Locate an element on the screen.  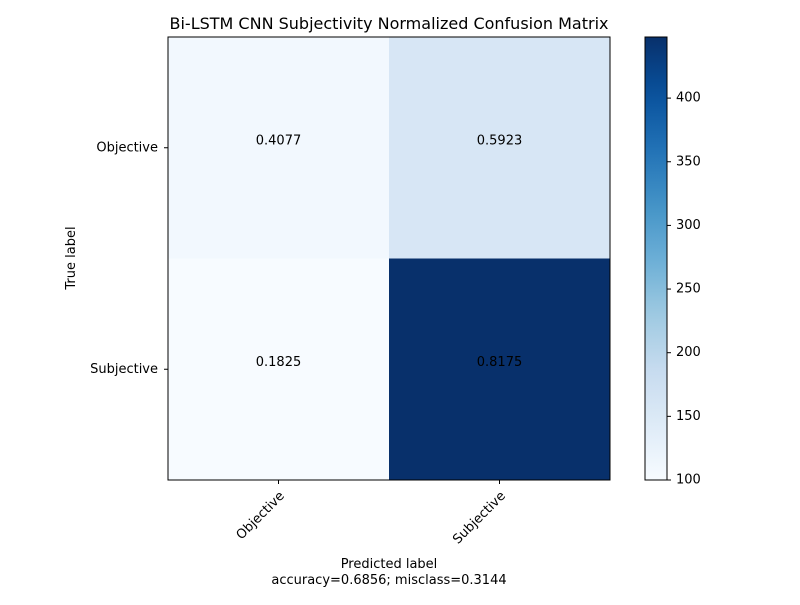
x-axis-ticks: Objective Subjective is located at coordinates (371, 513).